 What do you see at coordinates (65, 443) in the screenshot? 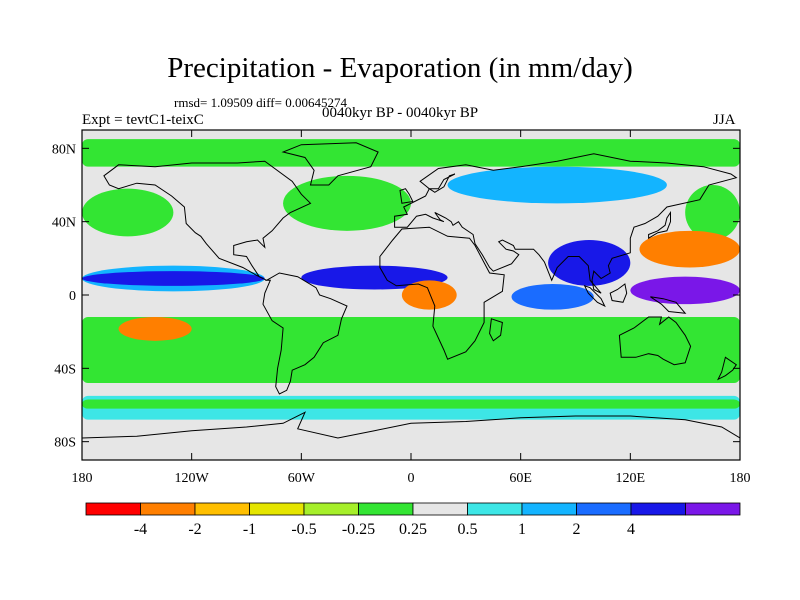
I see `y-tick-label: 80S` at bounding box center [65, 443].